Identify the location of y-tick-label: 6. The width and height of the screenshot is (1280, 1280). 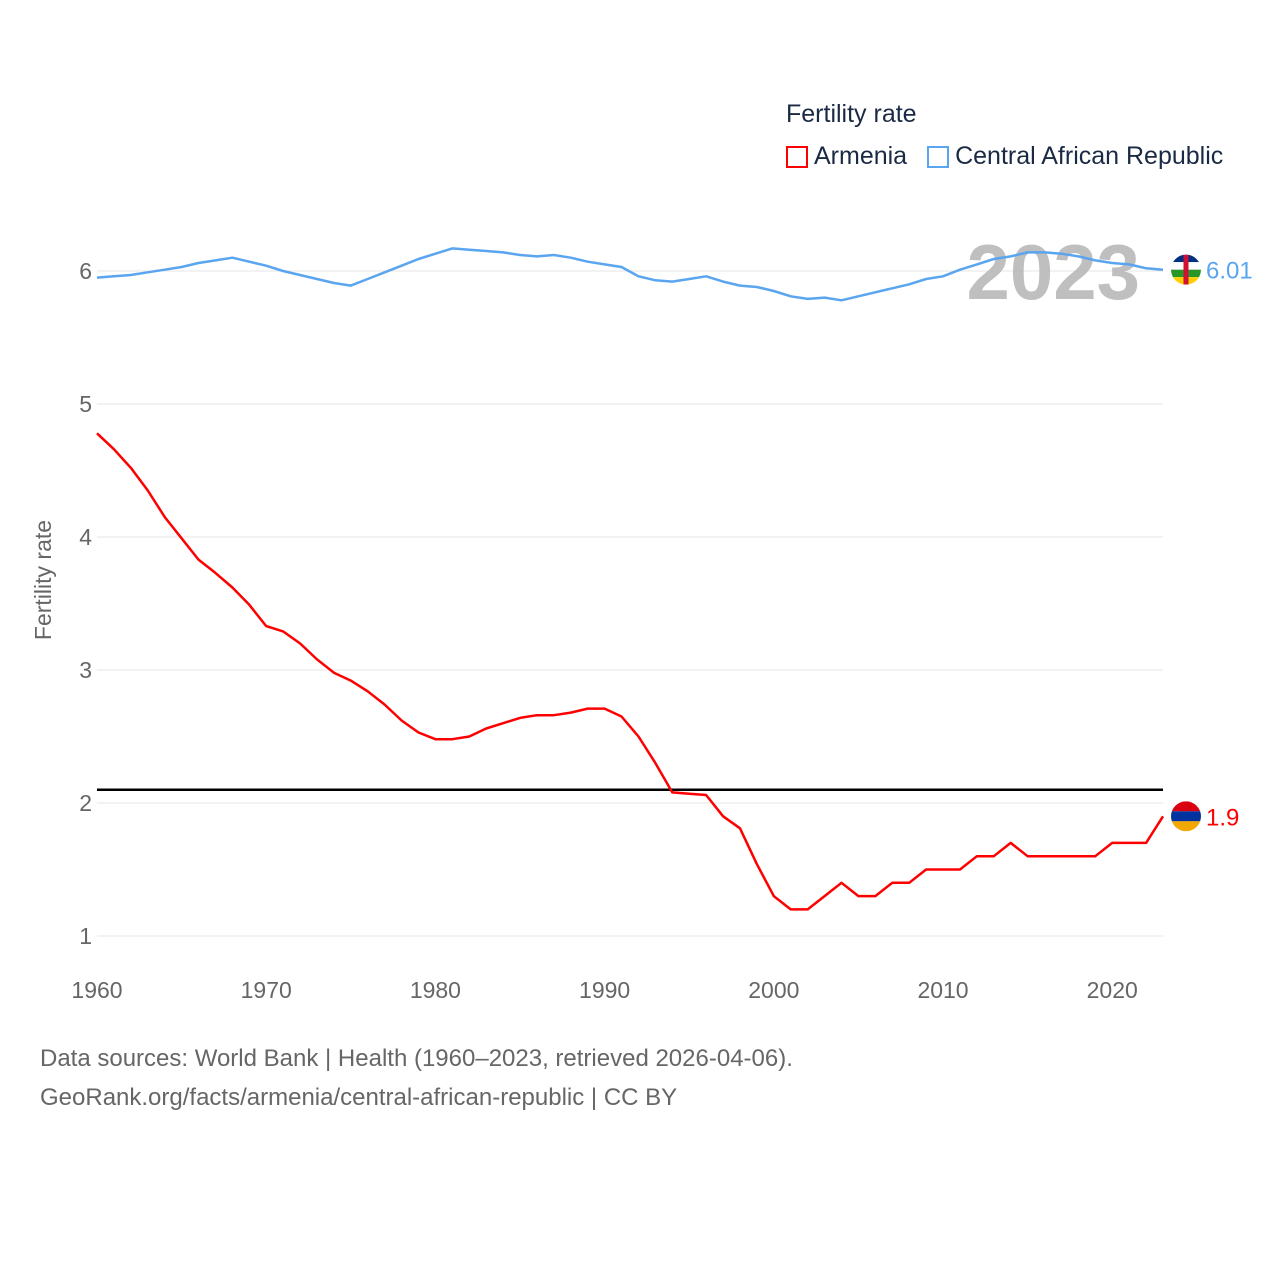
(85, 271).